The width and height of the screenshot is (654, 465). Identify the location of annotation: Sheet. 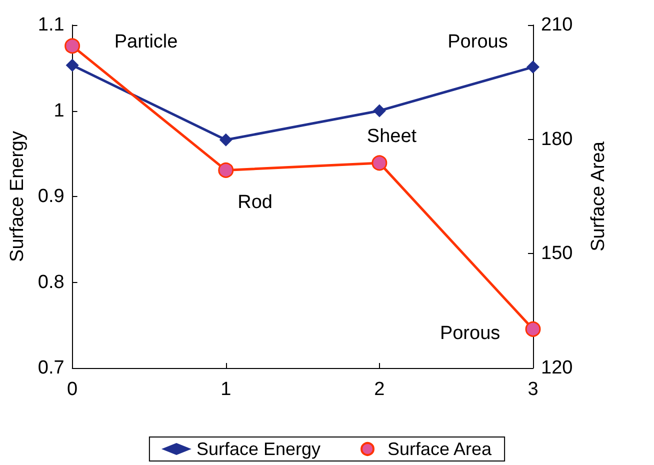
(392, 136).